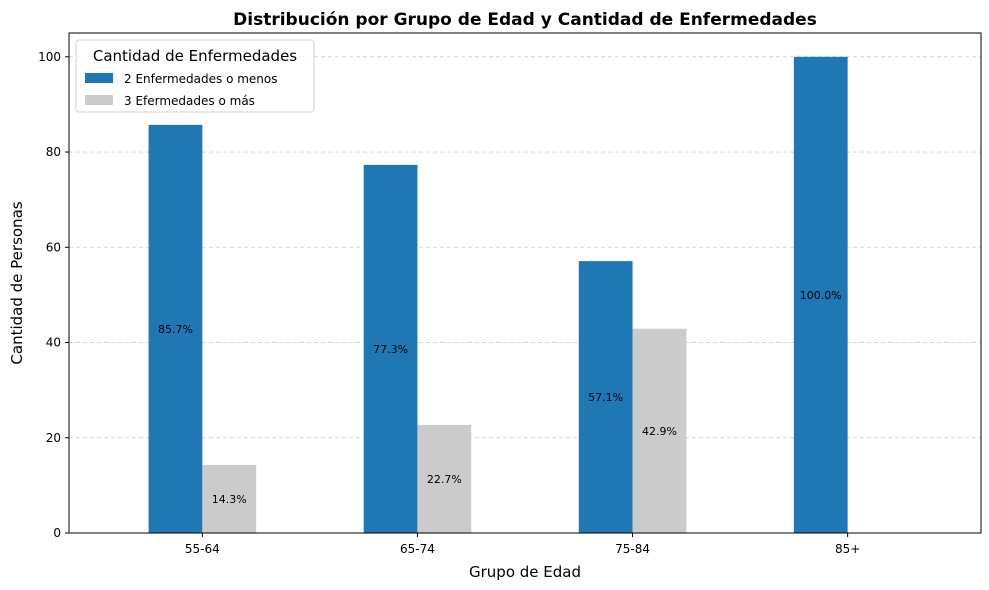 The width and height of the screenshot is (989, 590). What do you see at coordinates (53, 152) in the screenshot?
I see `y-tick-label: 80` at bounding box center [53, 152].